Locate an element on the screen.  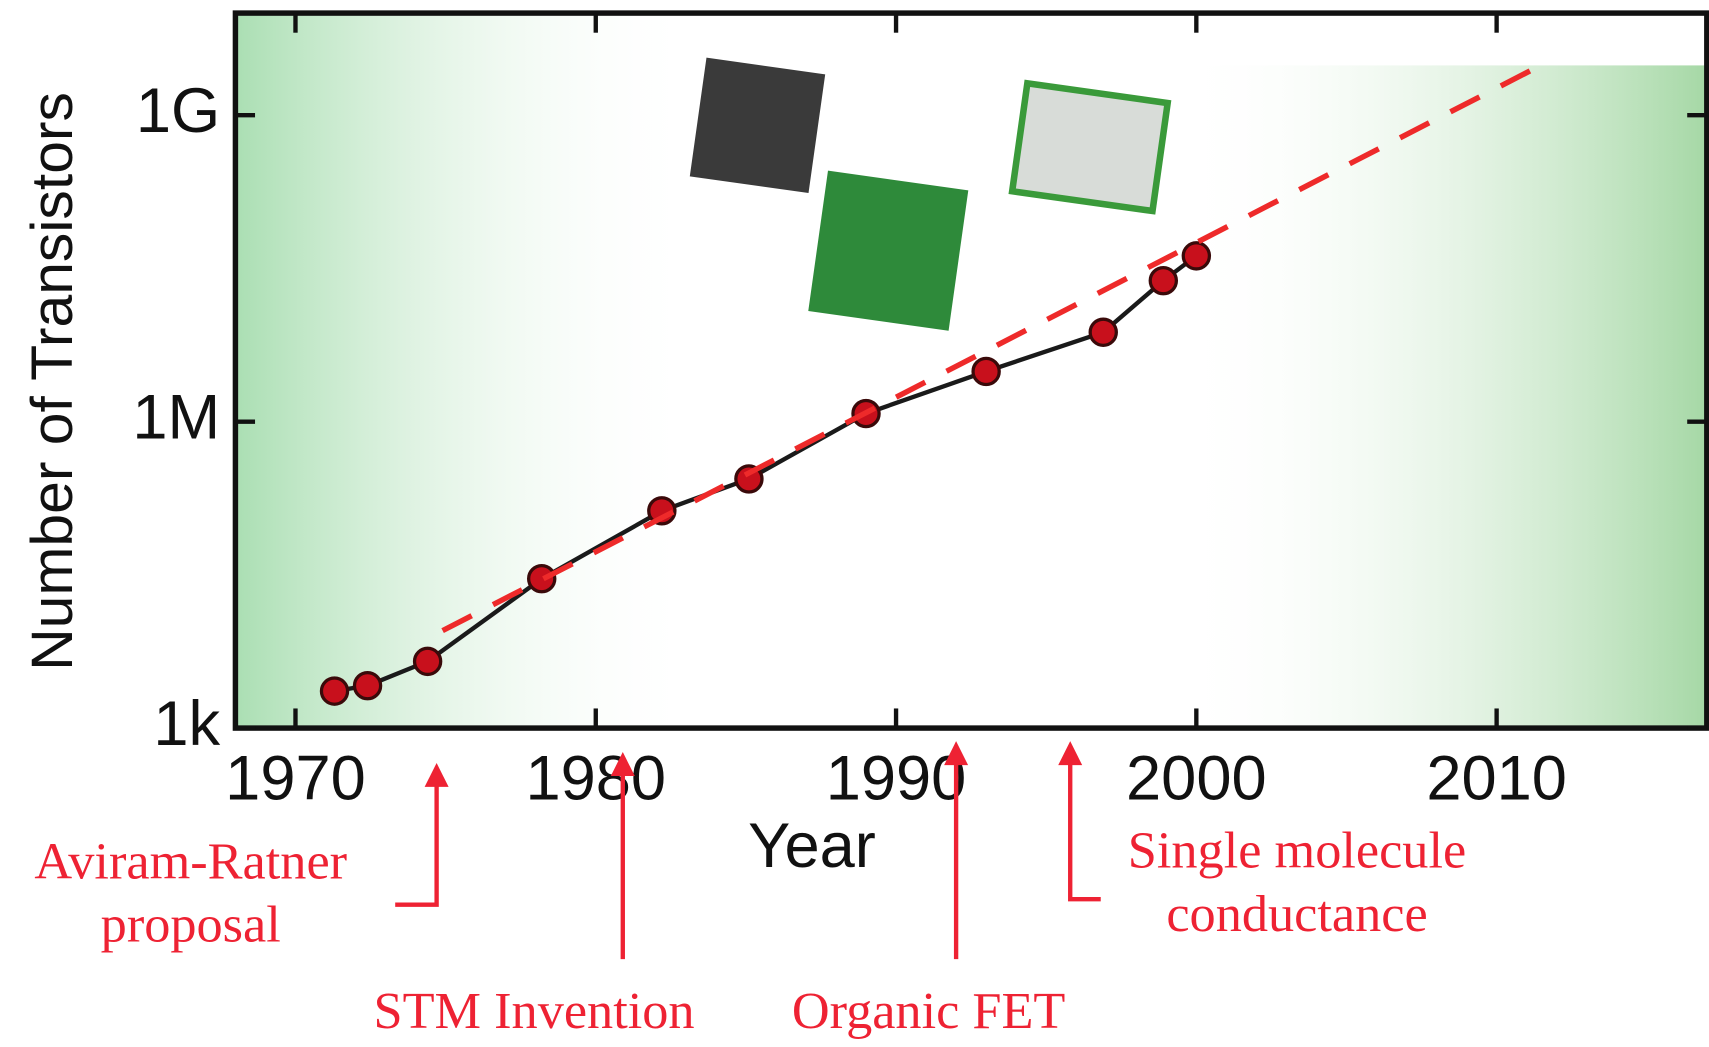
y-axis-label: Number of Transistors is located at coordinates (52, 381).